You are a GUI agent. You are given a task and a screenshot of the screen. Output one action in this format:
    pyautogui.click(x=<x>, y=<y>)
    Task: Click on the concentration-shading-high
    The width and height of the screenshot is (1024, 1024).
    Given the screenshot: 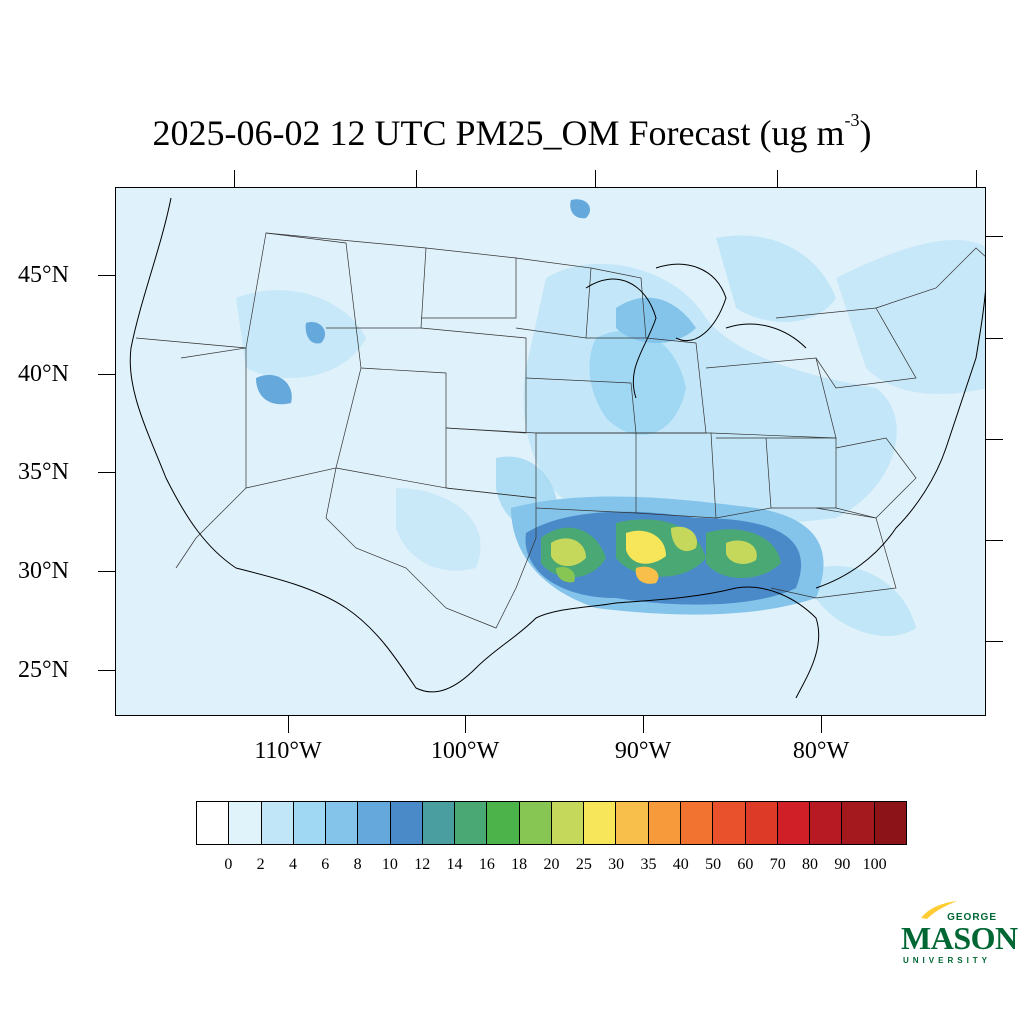 What is the action you would take?
    pyautogui.click(x=663, y=558)
    